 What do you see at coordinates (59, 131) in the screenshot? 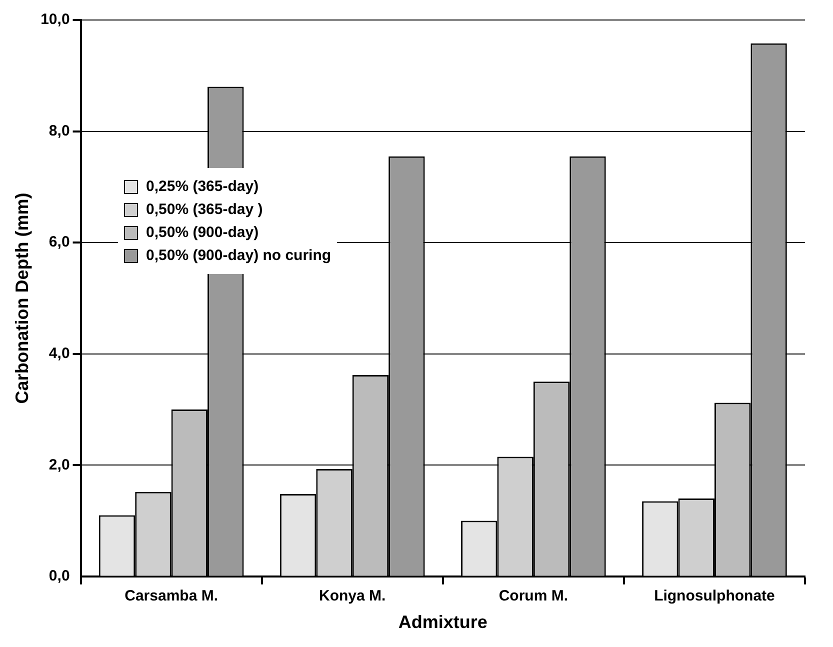
I see `y-tick-label: 8,0` at bounding box center [59, 131].